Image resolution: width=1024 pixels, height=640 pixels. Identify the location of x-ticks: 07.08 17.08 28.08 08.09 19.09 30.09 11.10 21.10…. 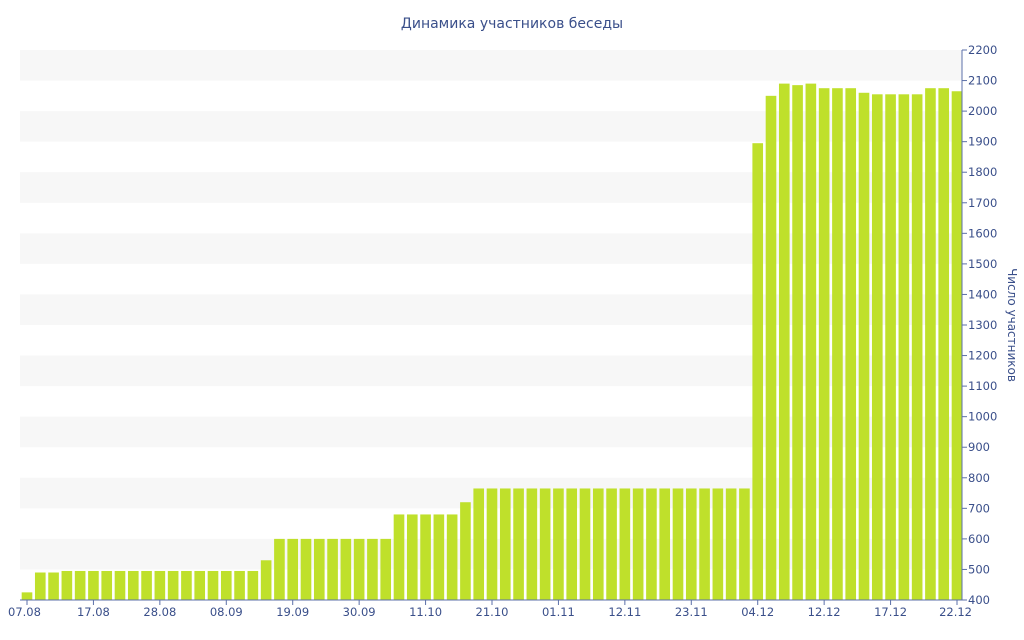
(490, 609).